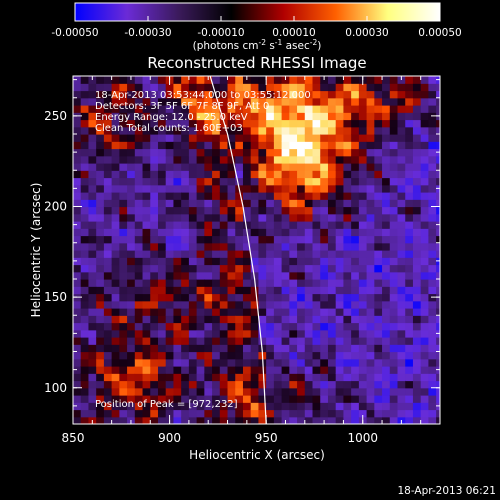 The height and width of the screenshot is (500, 500). What do you see at coordinates (366, 33) in the screenshot?
I see `colorbar-tick-label: 0.00030` at bounding box center [366, 33].